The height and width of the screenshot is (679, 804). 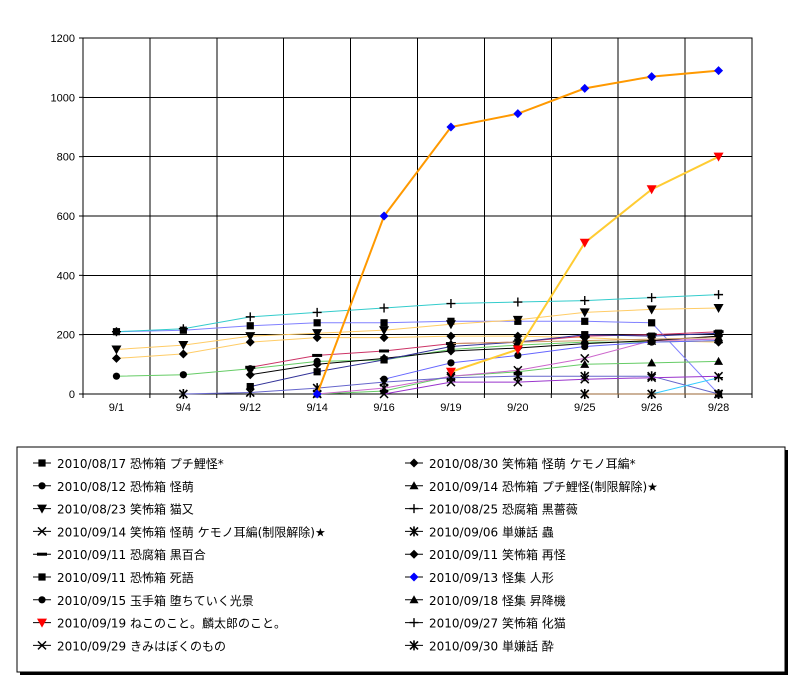 What do you see at coordinates (584, 408) in the screenshot?
I see `x-tick-label: 9/25` at bounding box center [584, 408].